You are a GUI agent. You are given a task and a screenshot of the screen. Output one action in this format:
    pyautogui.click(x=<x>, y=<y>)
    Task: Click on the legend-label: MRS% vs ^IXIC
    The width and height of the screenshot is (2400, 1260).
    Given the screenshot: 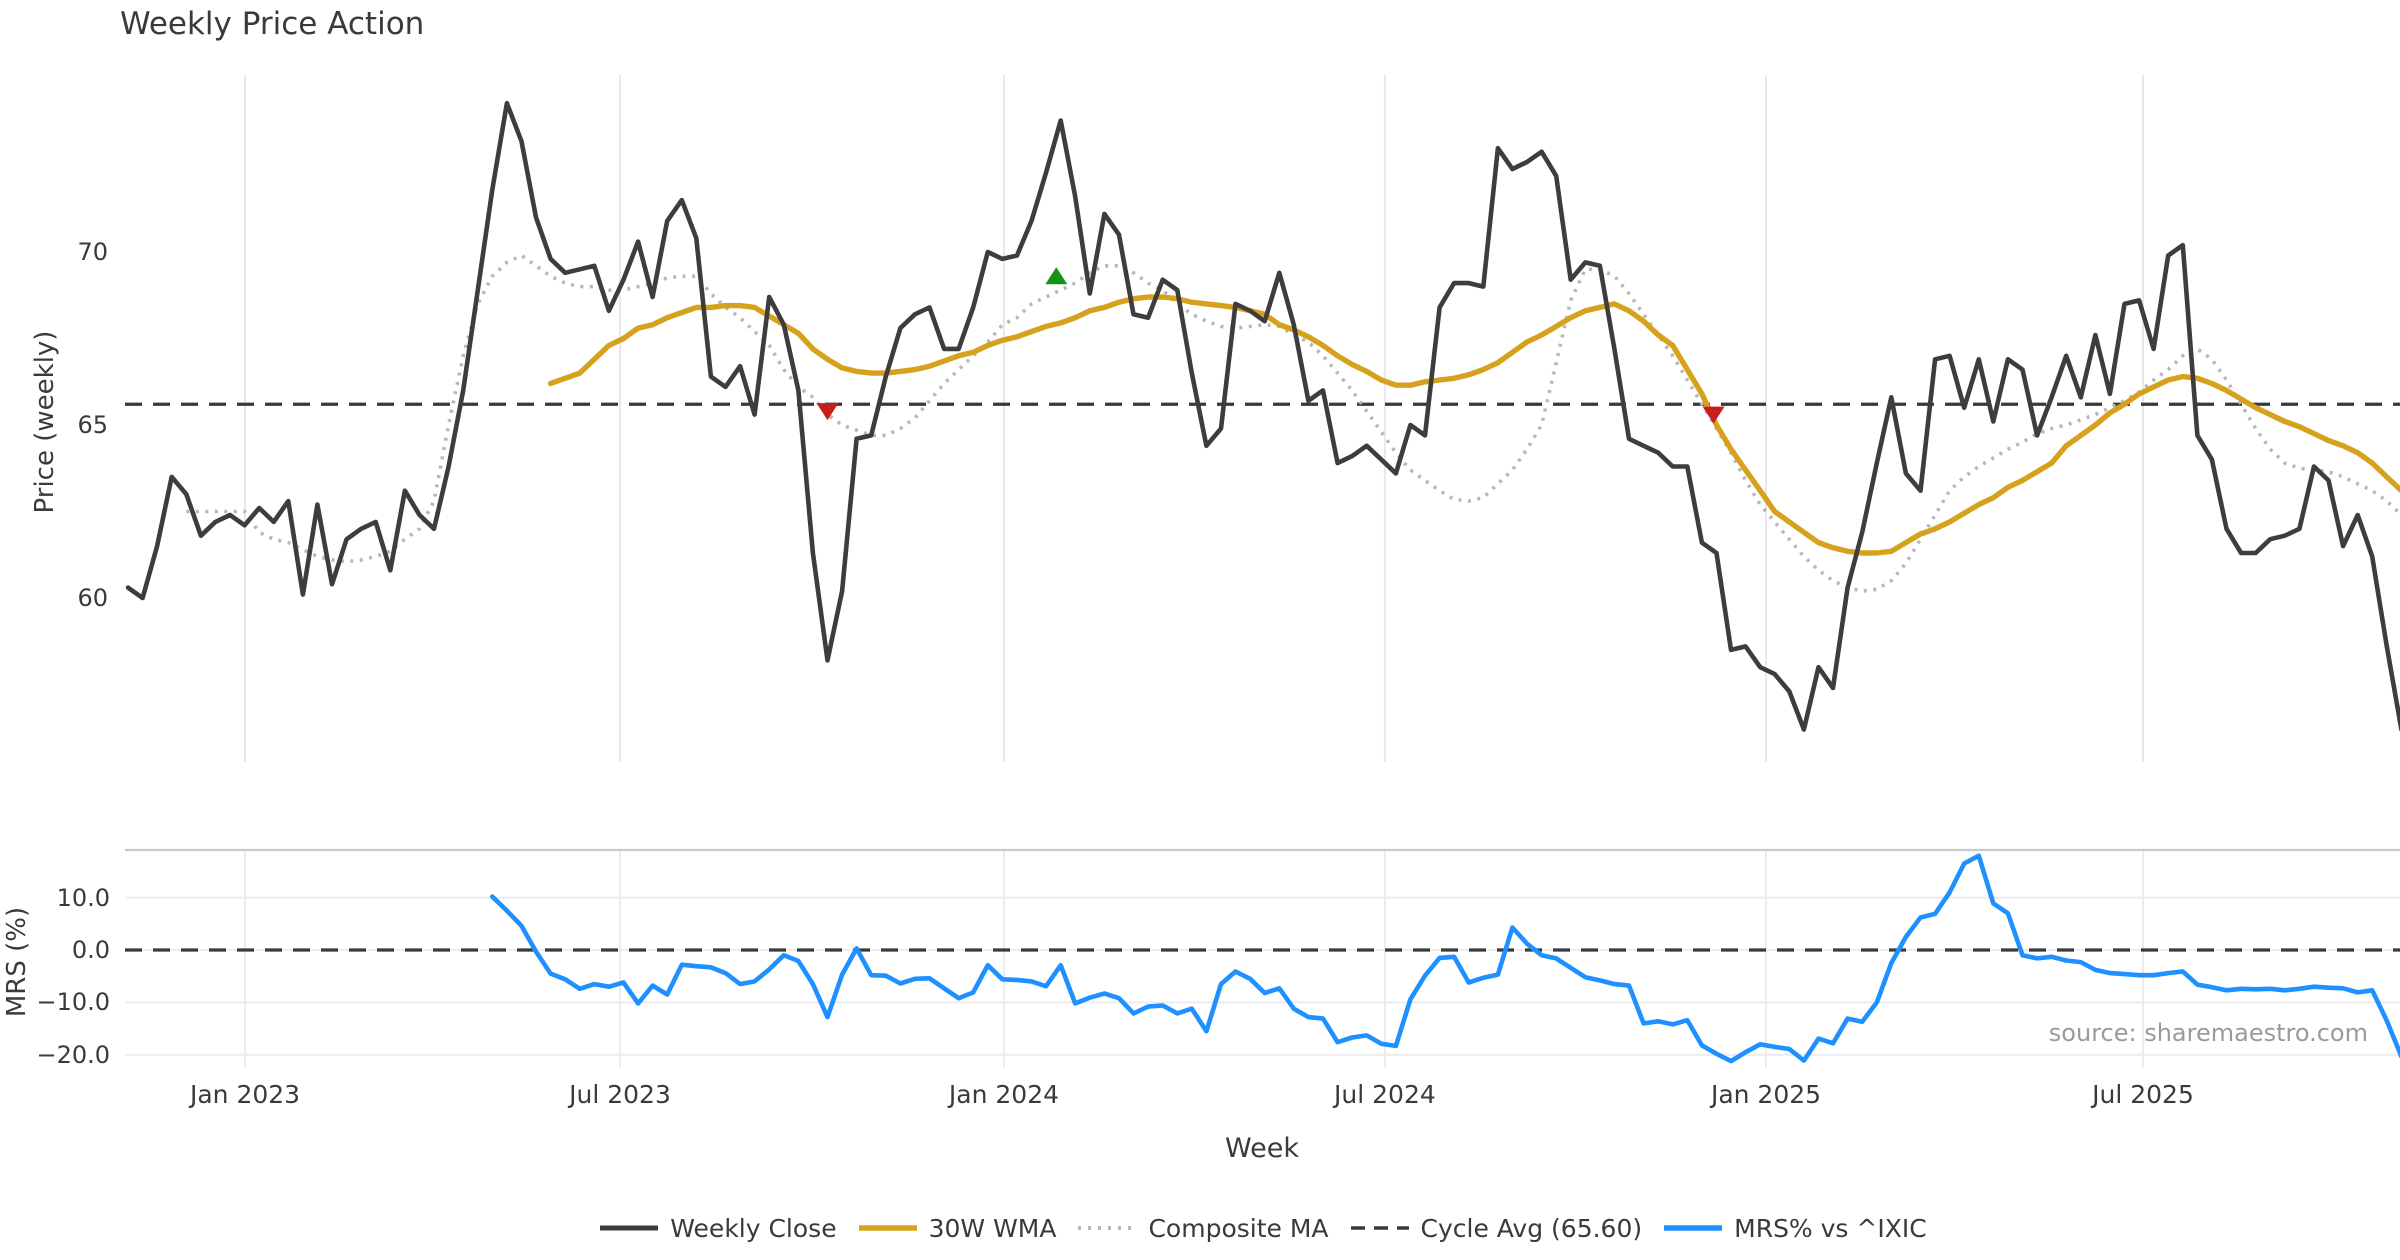 What is the action you would take?
    pyautogui.click(x=1830, y=1228)
    